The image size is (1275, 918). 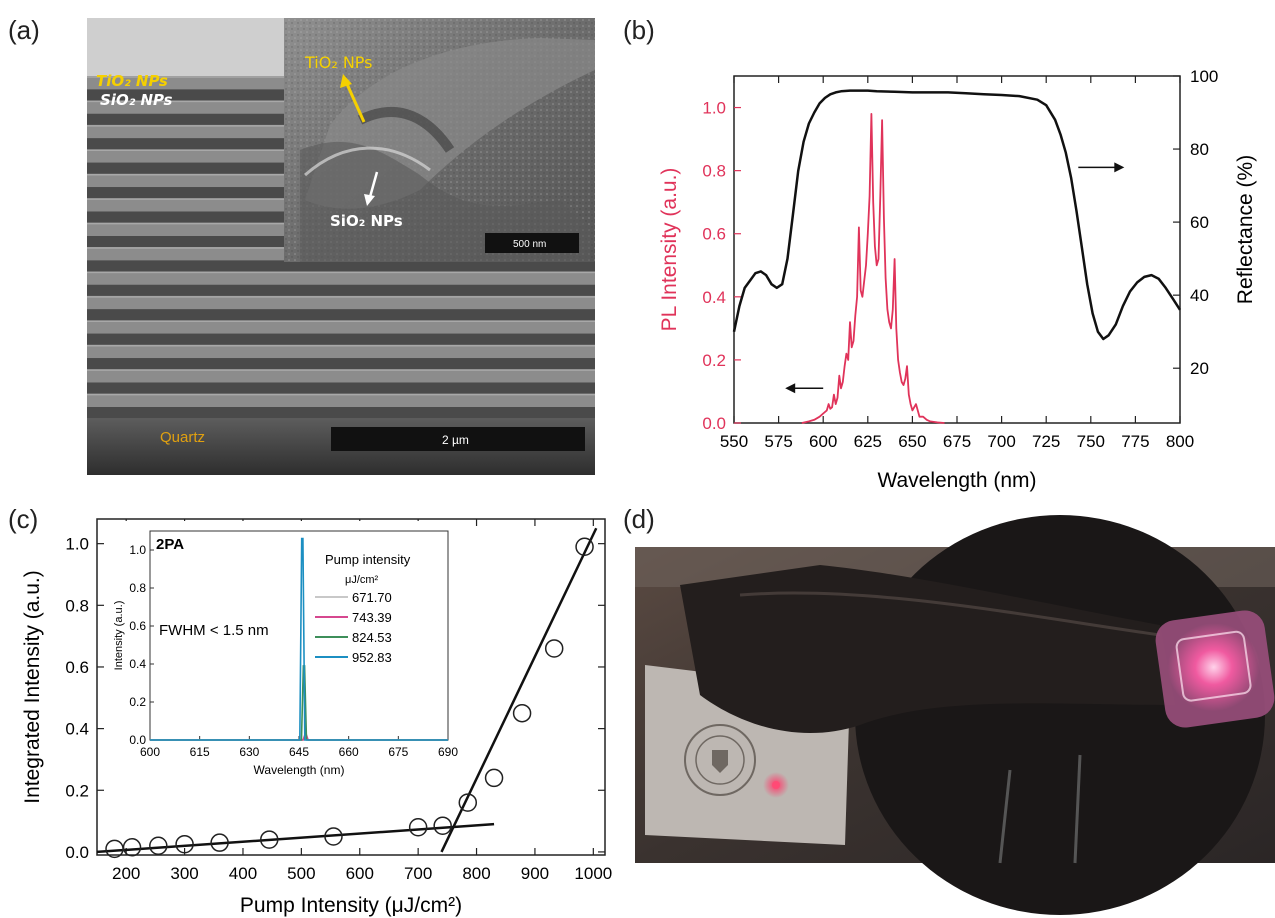 What do you see at coordinates (77, 790) in the screenshot?
I see `y-tick-label: 0.2` at bounding box center [77, 790].